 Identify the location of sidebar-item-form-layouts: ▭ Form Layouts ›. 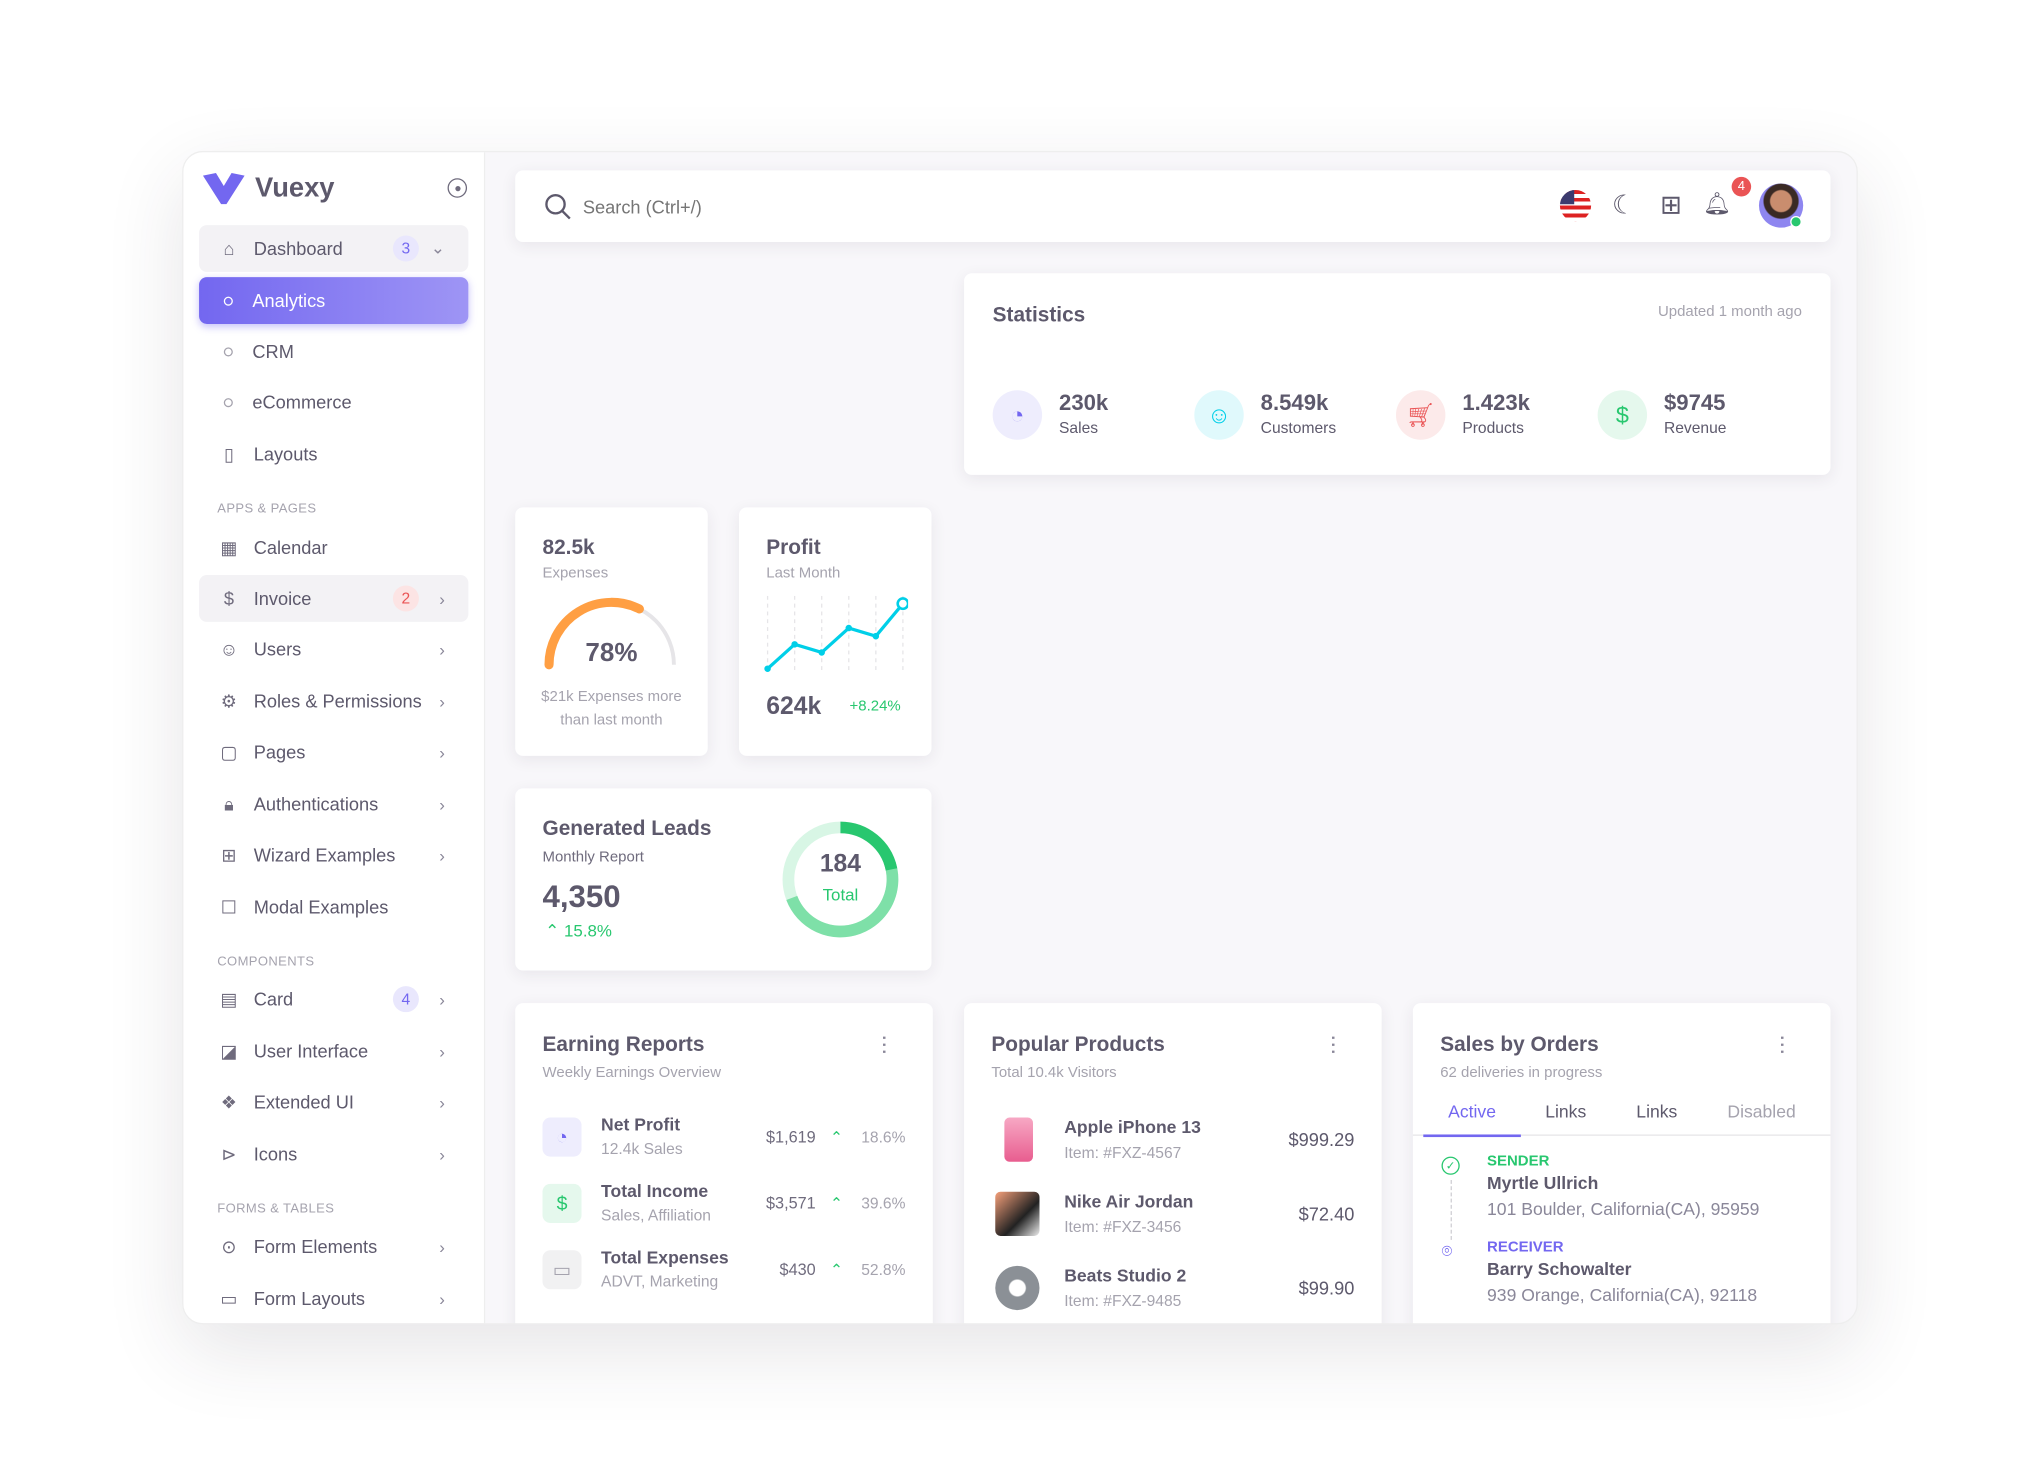
(333, 1298).